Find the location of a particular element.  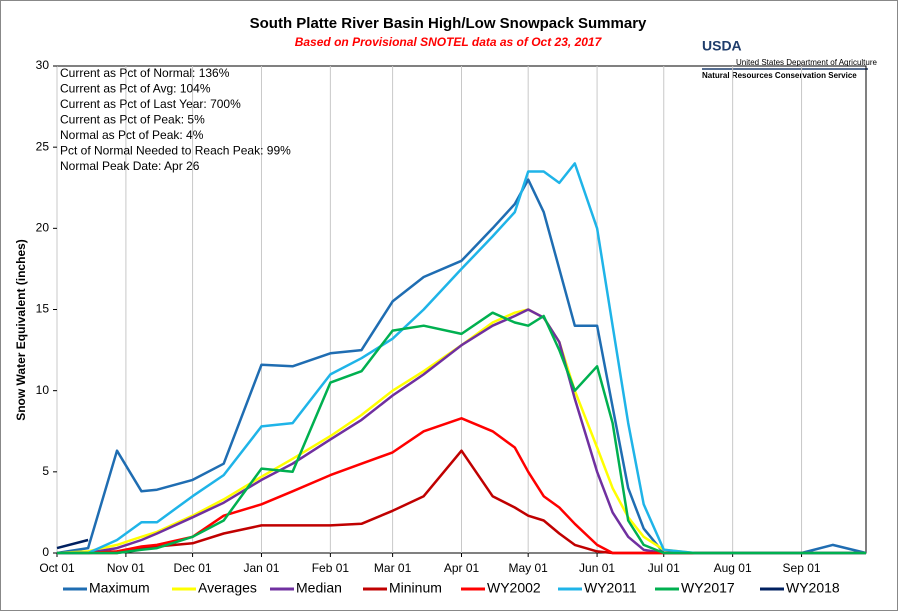

legend-label: Mininum is located at coordinates (415, 588).